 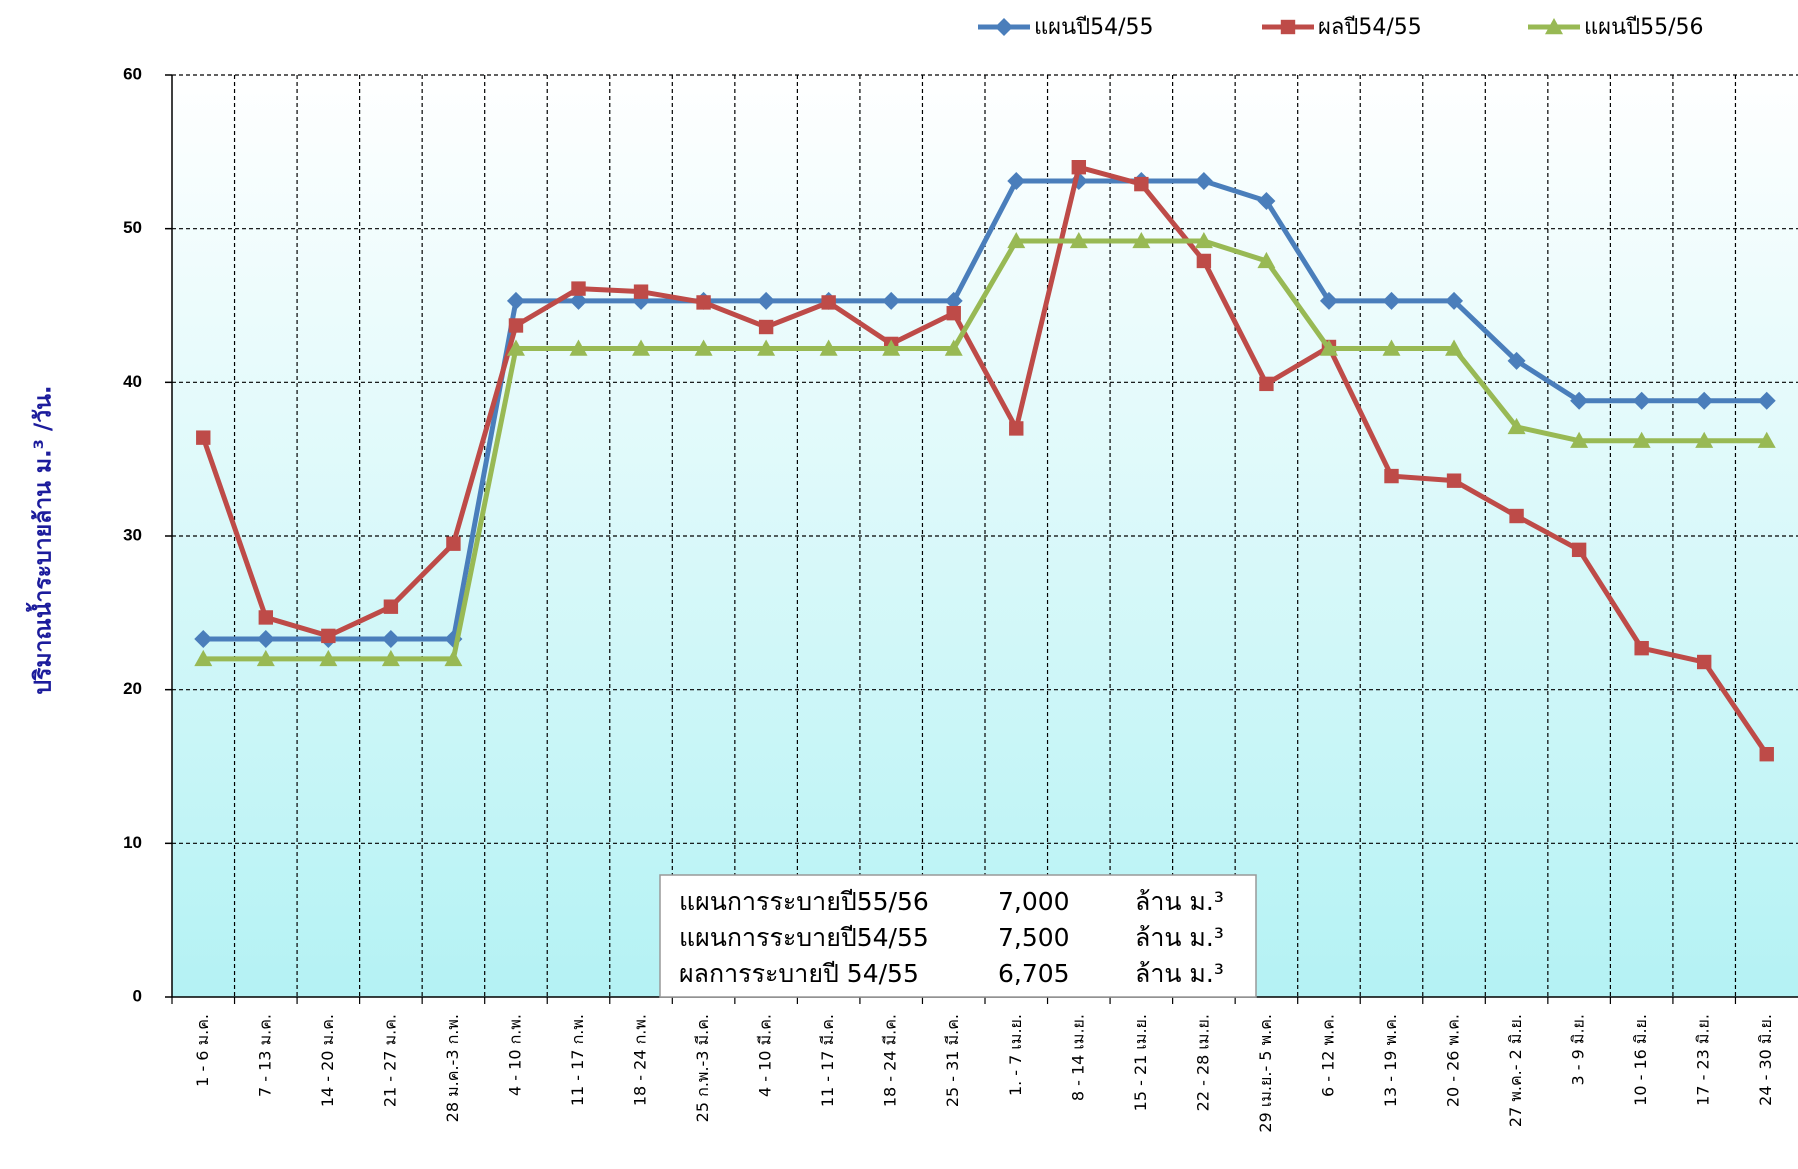 I want to click on x-tick-label: 11 - 17 ก.พ., so click(x=577, y=1060).